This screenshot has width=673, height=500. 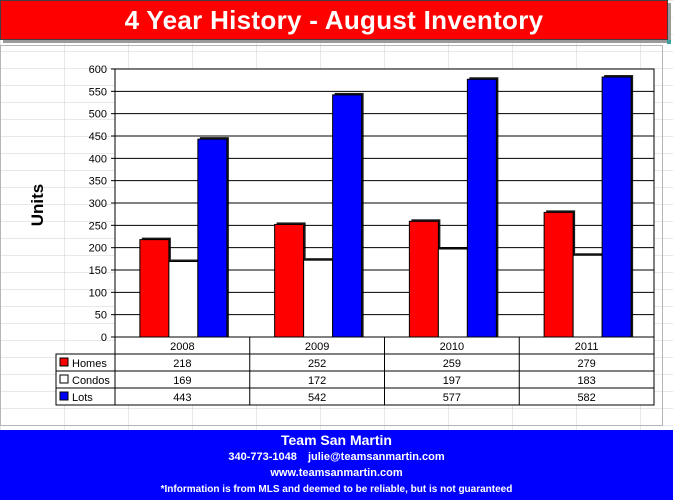 What do you see at coordinates (182, 347) in the screenshot?
I see `x-tick-label: 2008` at bounding box center [182, 347].